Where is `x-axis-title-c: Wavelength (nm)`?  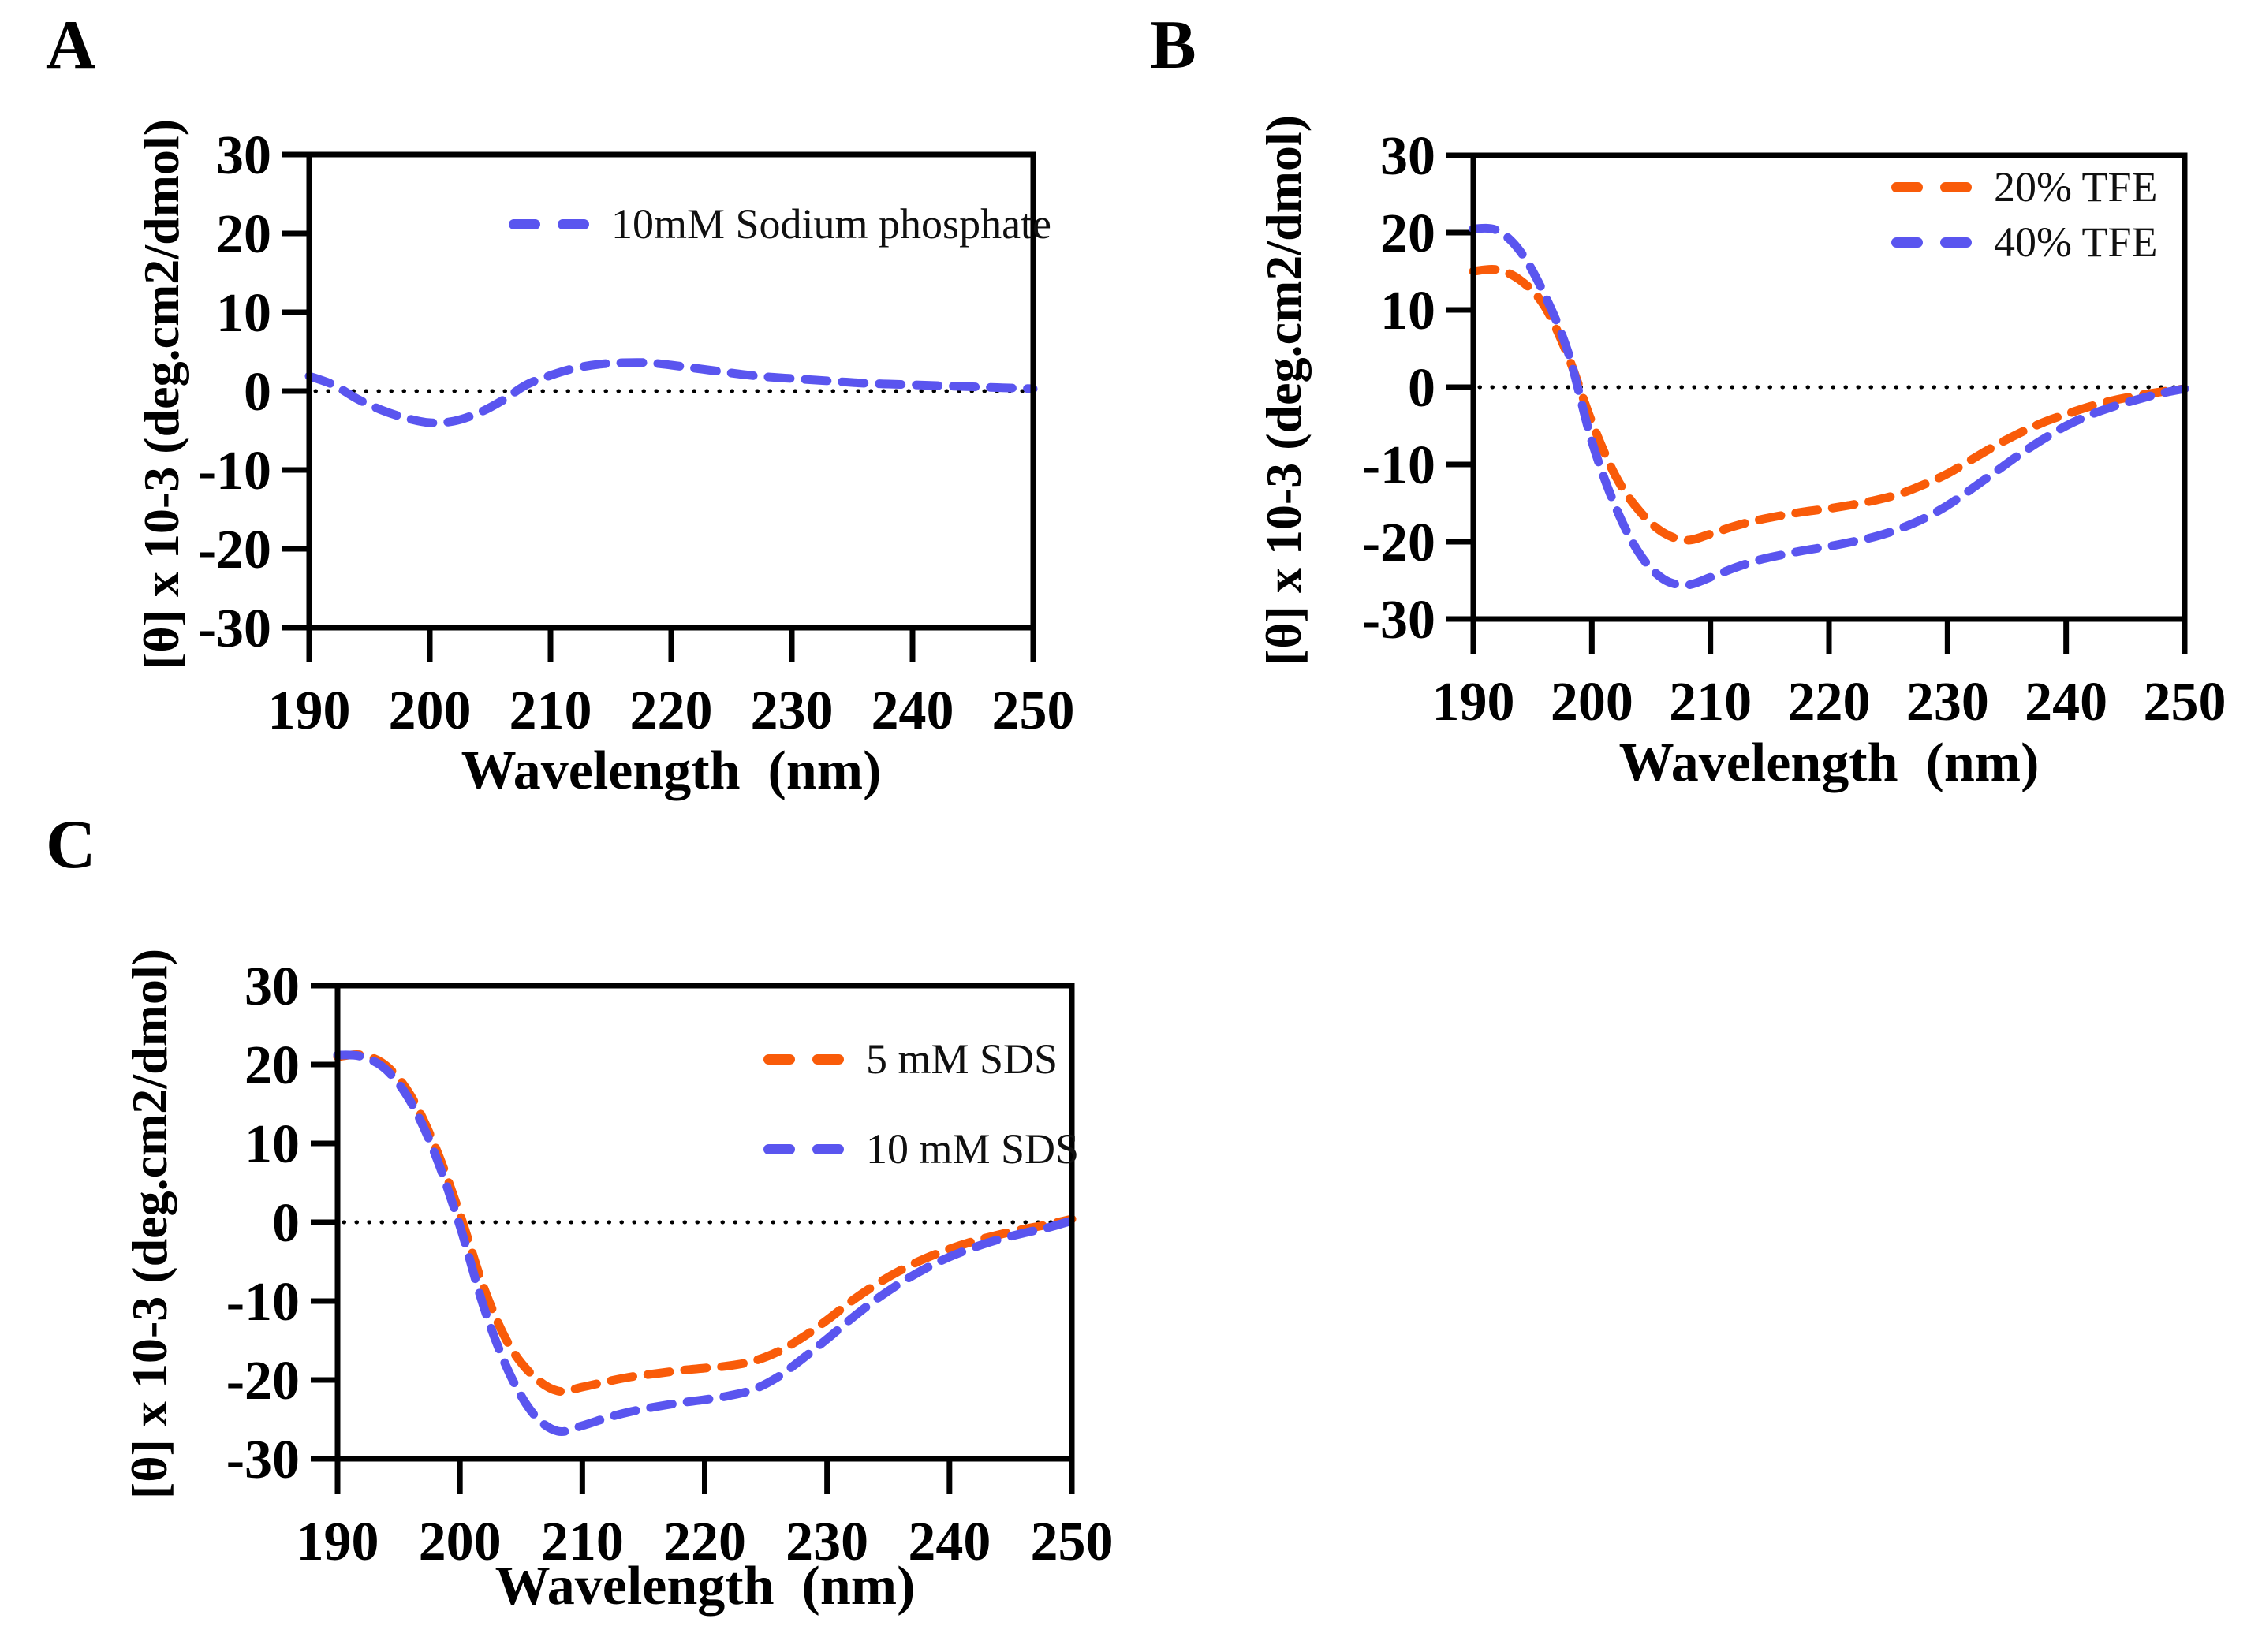
x-axis-title-c: Wavelength (nm) is located at coordinates (705, 1586).